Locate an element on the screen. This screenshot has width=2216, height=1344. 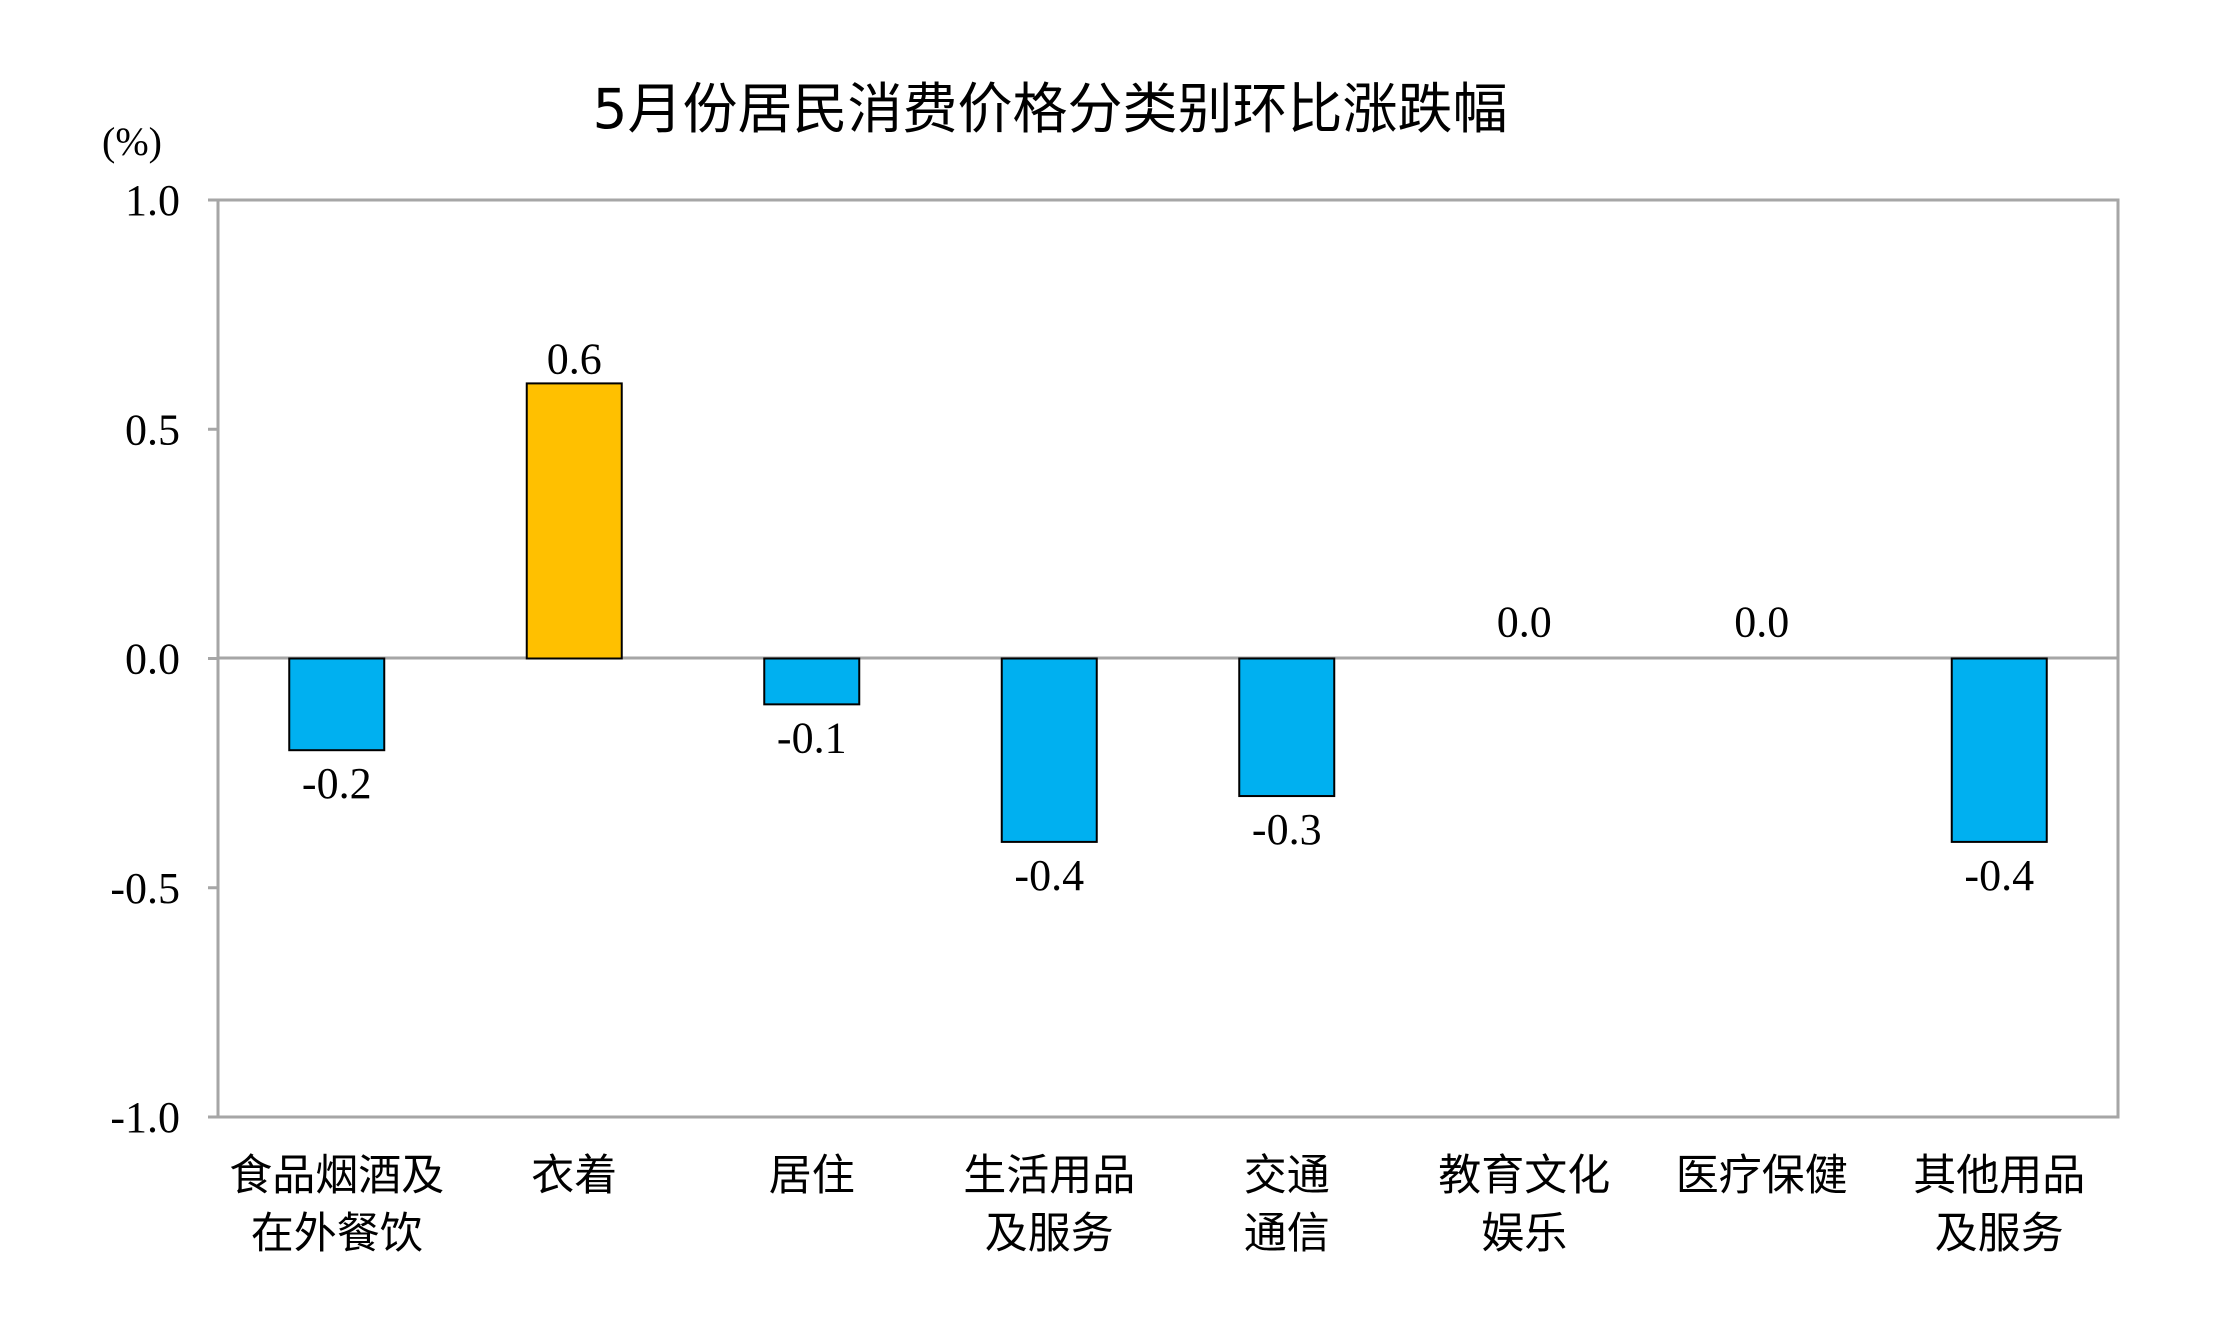
y-axis: 1.0 0.5 0.0 -0.5 -1.0 is located at coordinates (164, 659).